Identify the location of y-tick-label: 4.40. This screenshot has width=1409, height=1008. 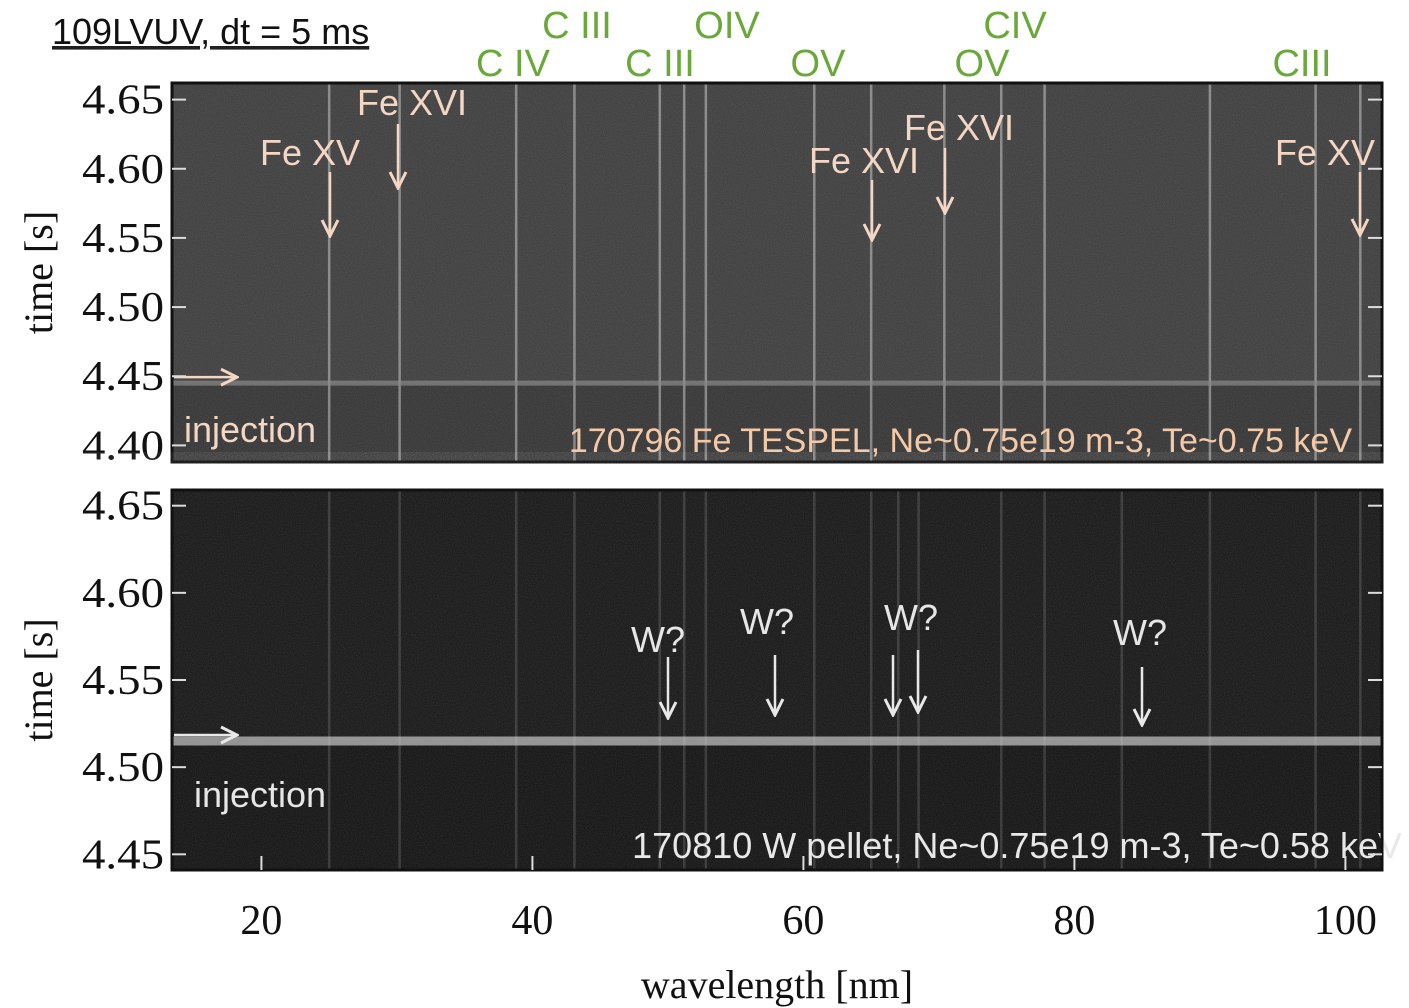
(123, 446).